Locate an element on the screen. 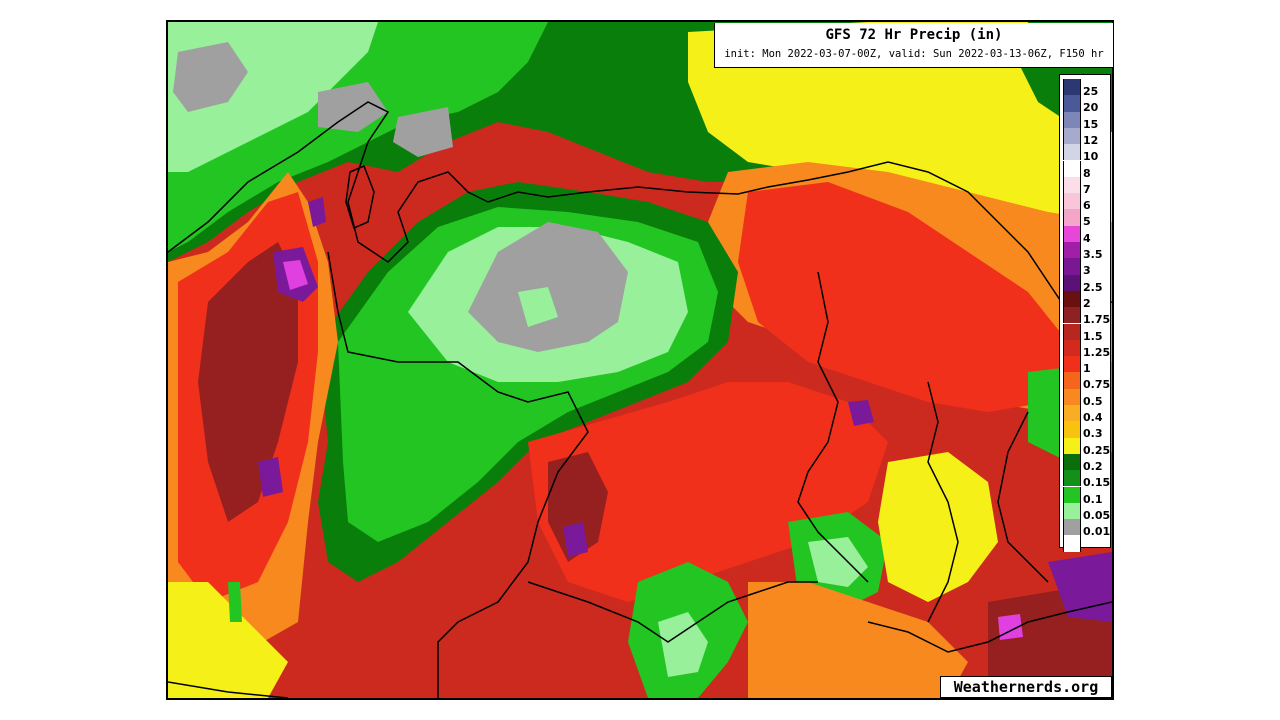  lake-maracaibo is located at coordinates (360, 197).